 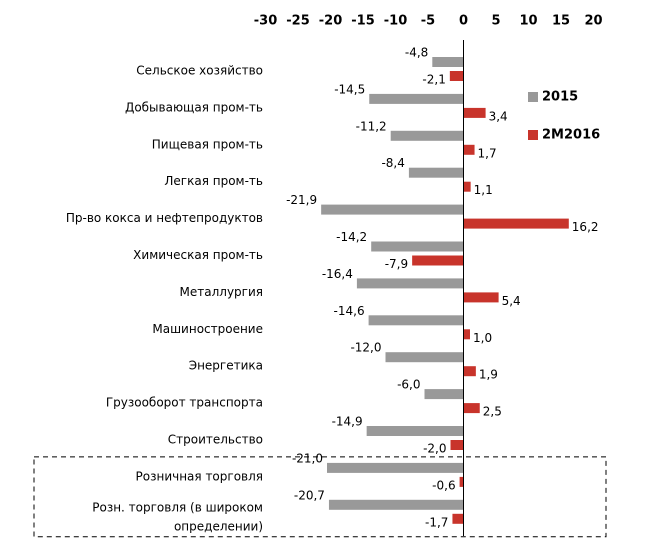 What do you see at coordinates (463, 21) in the screenshot?
I see `x-tick-label: 0` at bounding box center [463, 21].